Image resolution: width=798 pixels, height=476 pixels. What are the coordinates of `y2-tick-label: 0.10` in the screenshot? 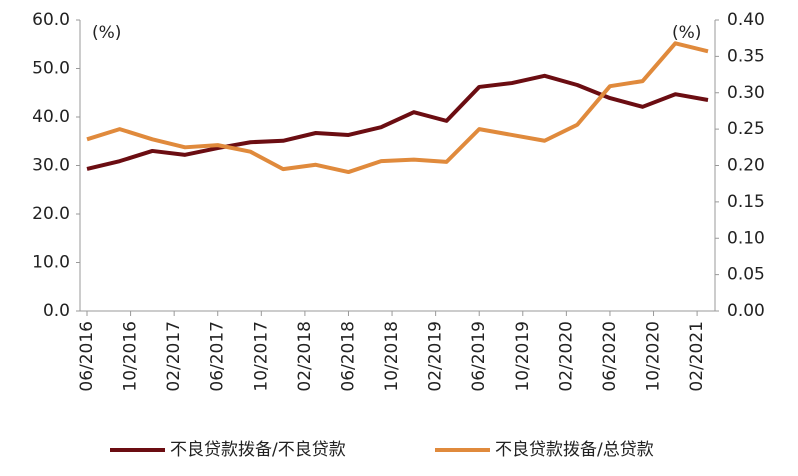 It's located at (746, 238).